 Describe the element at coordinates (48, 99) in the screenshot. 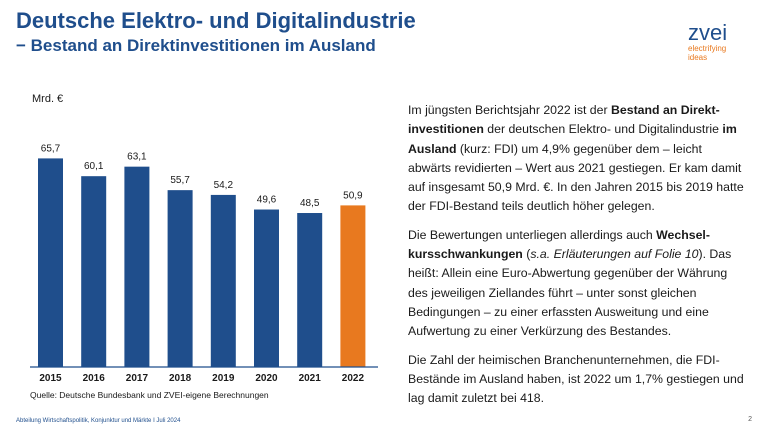

I see `y-axis-unit-label: Mrd. €` at that location.